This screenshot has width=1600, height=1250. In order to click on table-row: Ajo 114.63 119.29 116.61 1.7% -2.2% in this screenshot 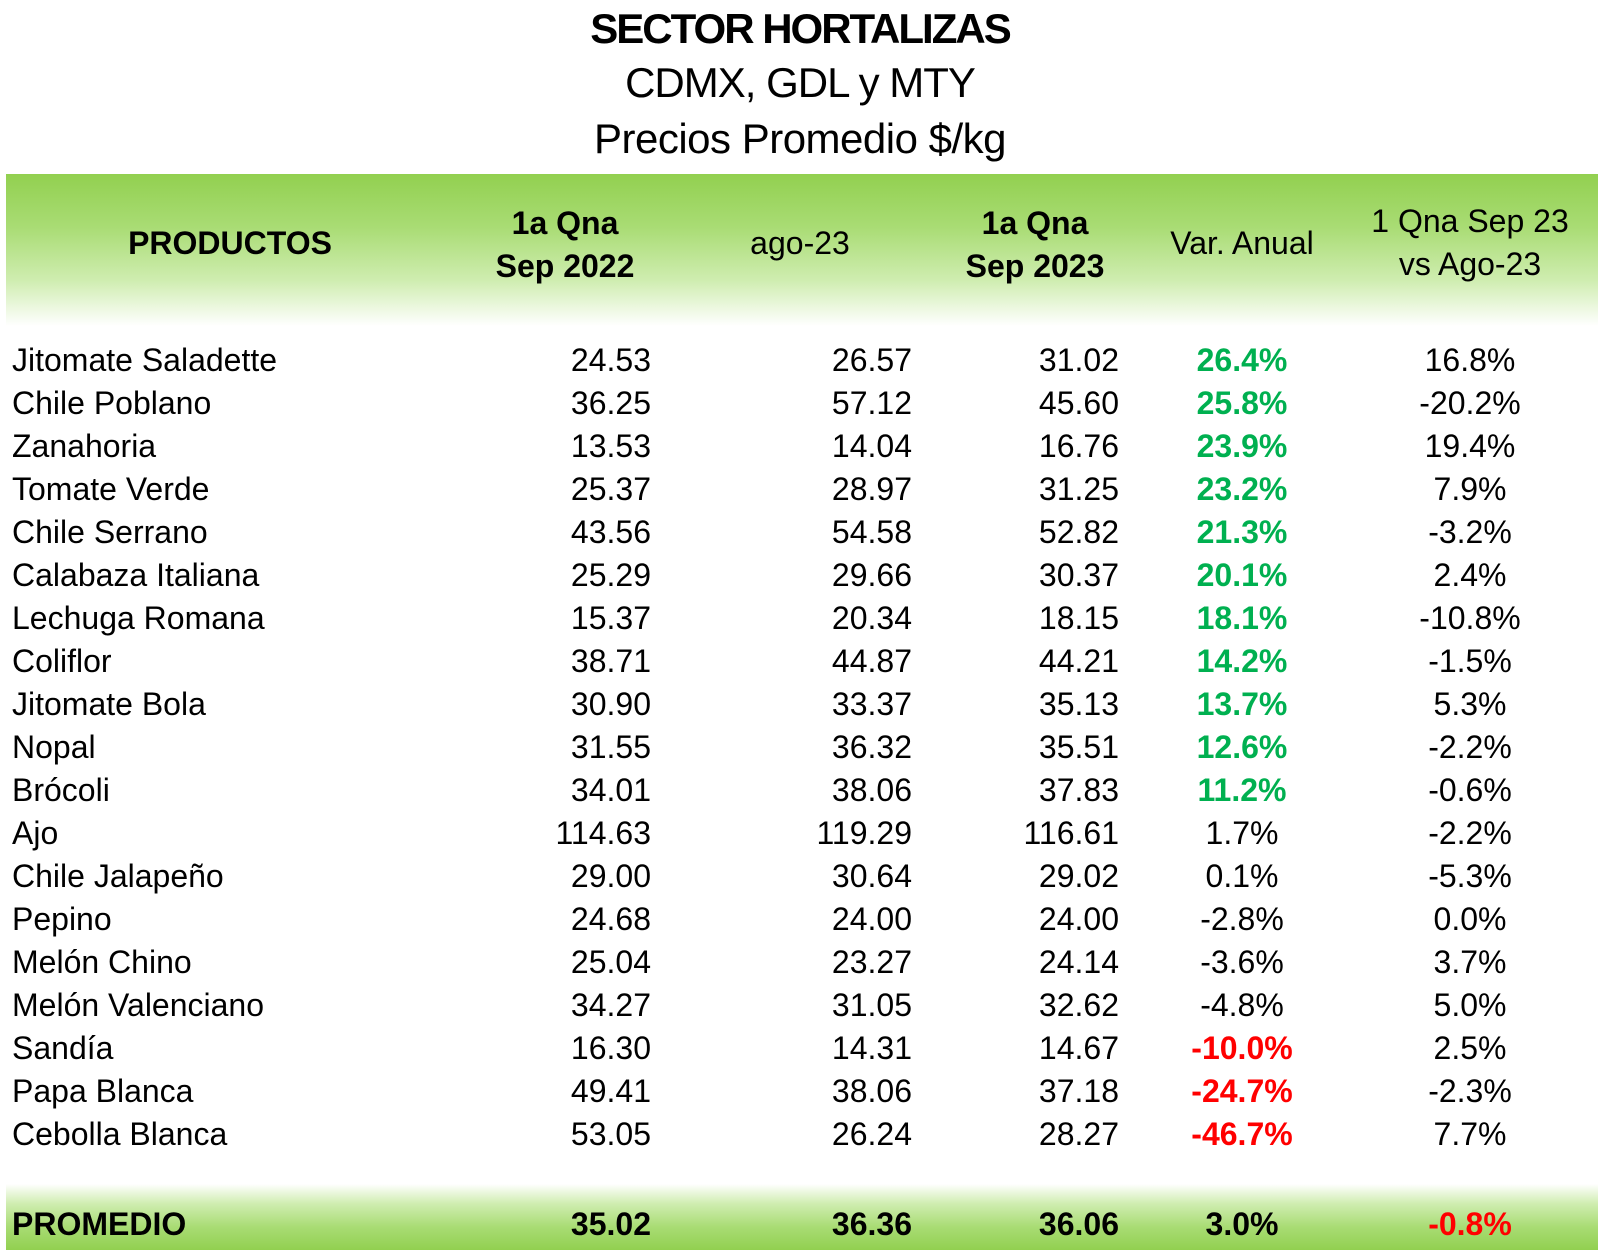, I will do `click(800, 833)`.